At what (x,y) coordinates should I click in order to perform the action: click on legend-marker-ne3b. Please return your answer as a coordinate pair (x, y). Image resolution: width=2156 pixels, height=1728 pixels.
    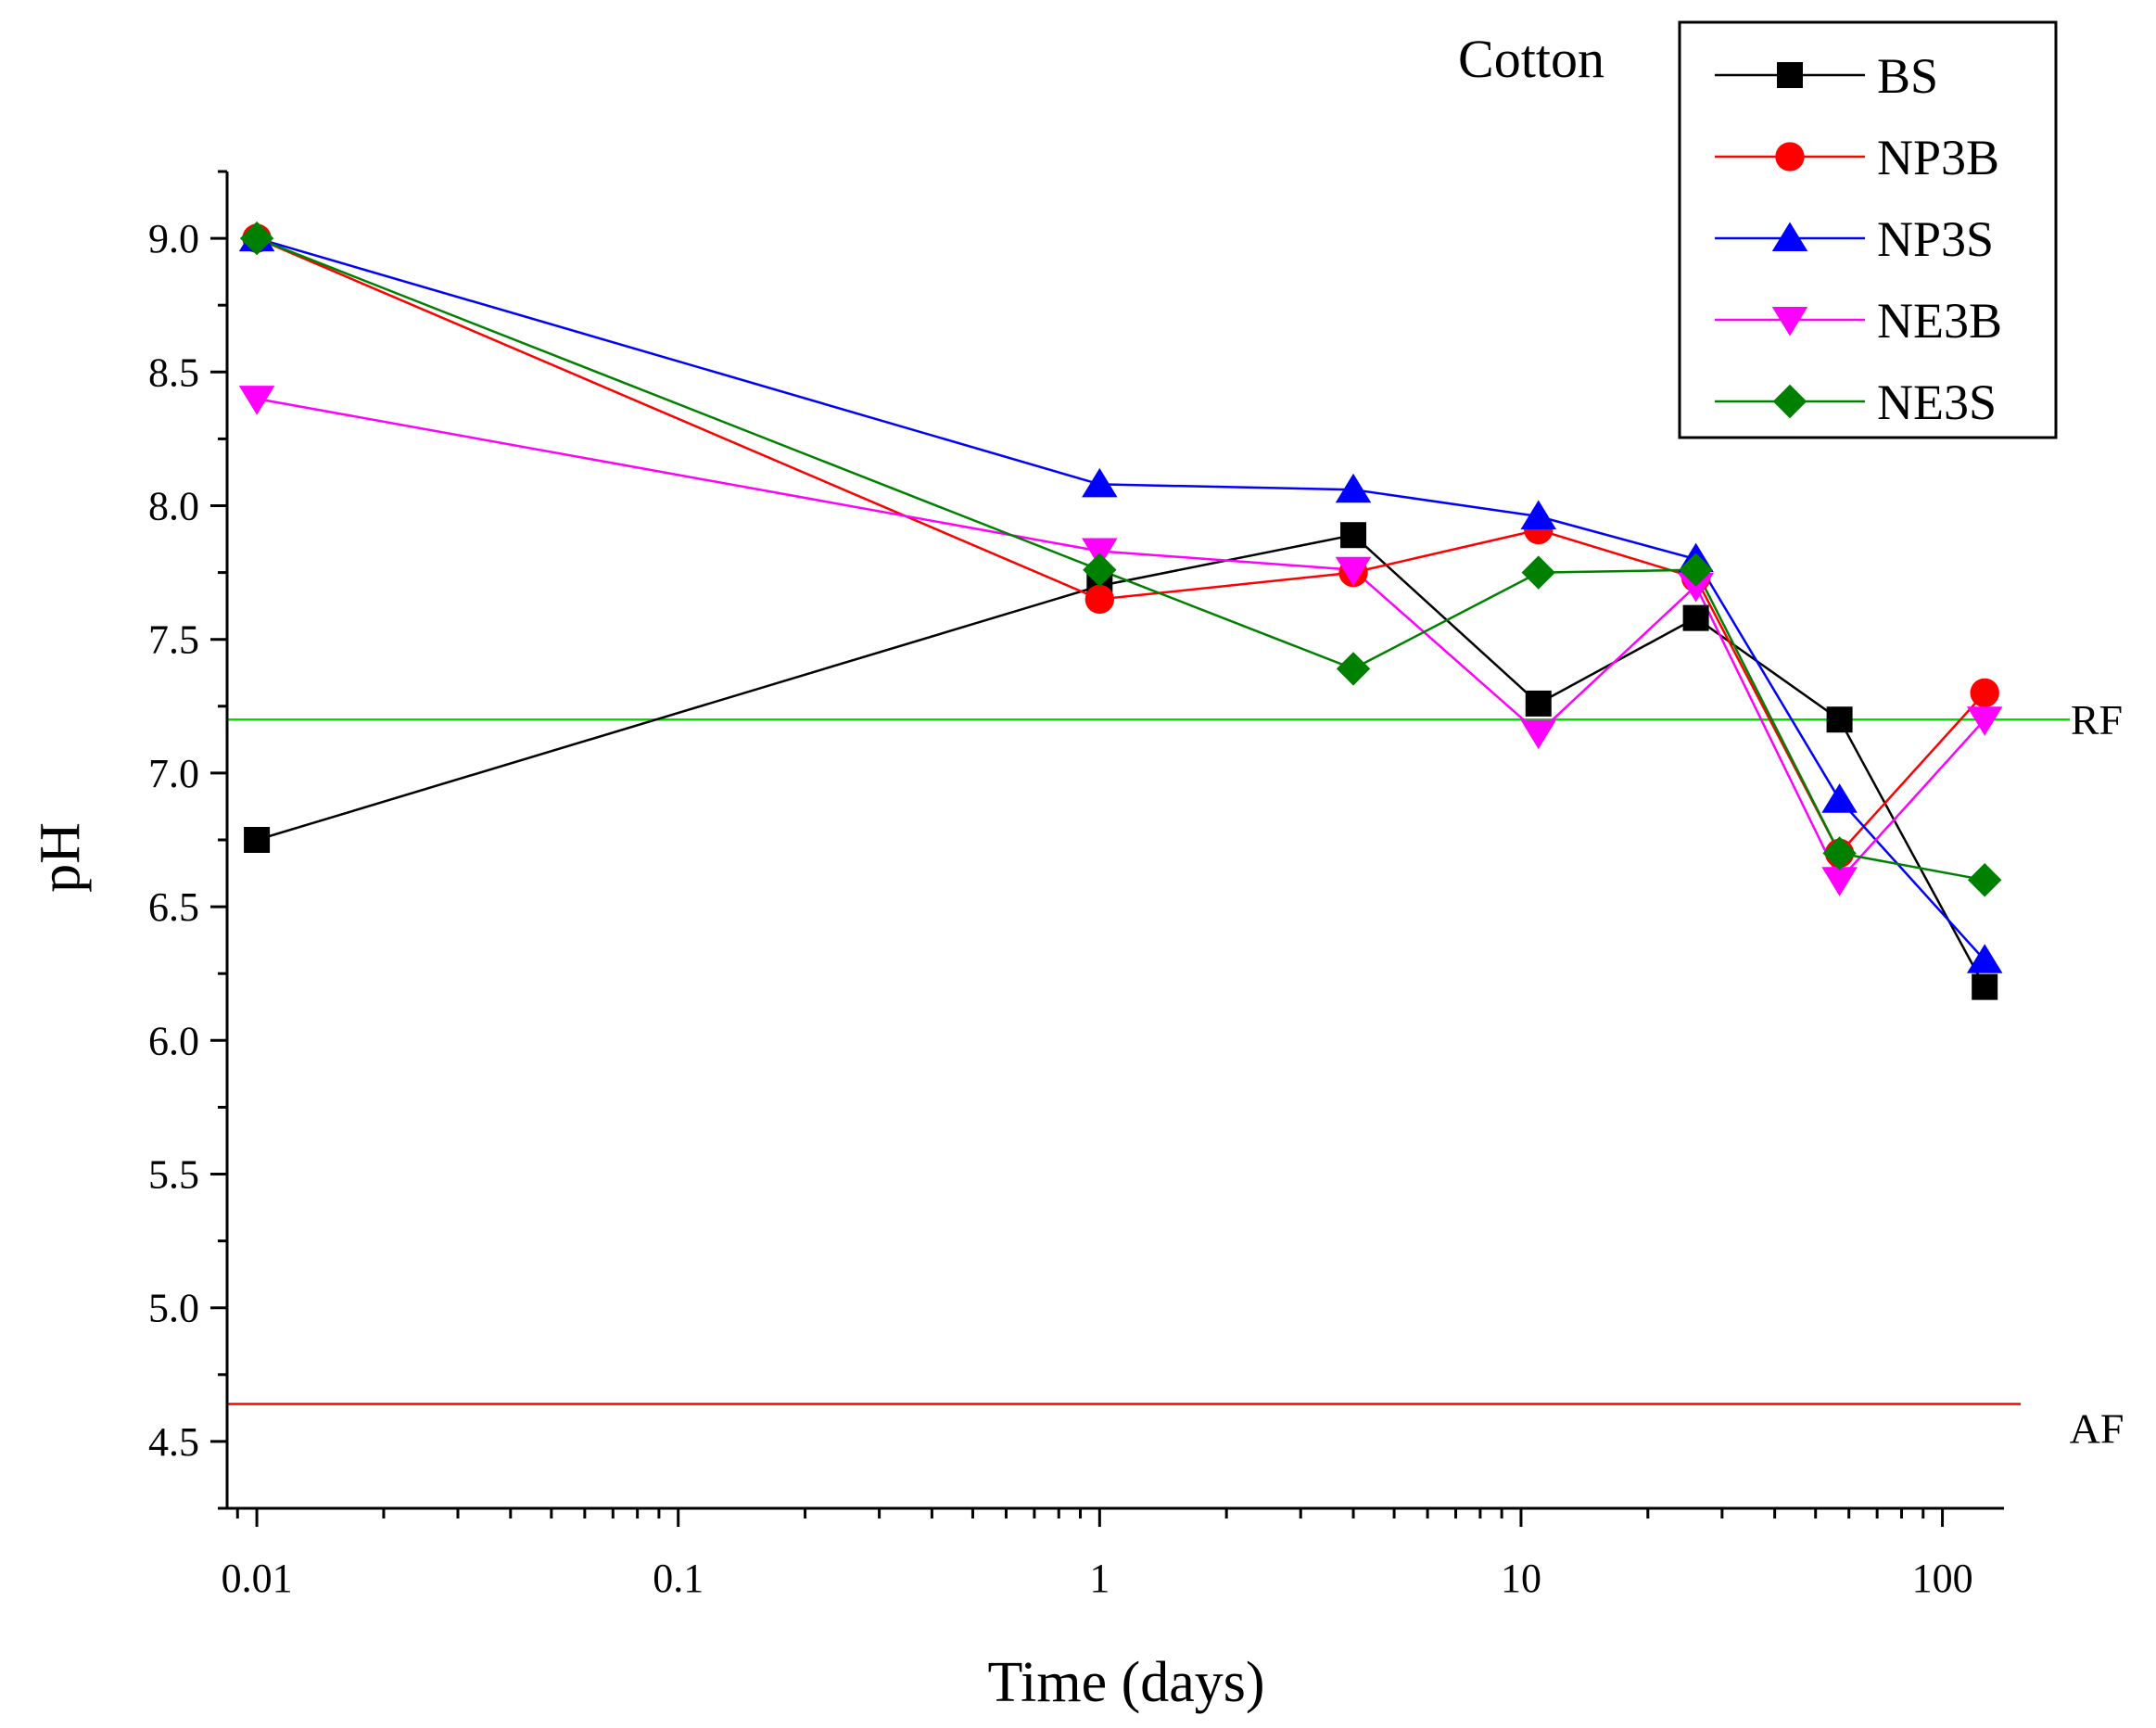
    Looking at the image, I should click on (1790, 322).